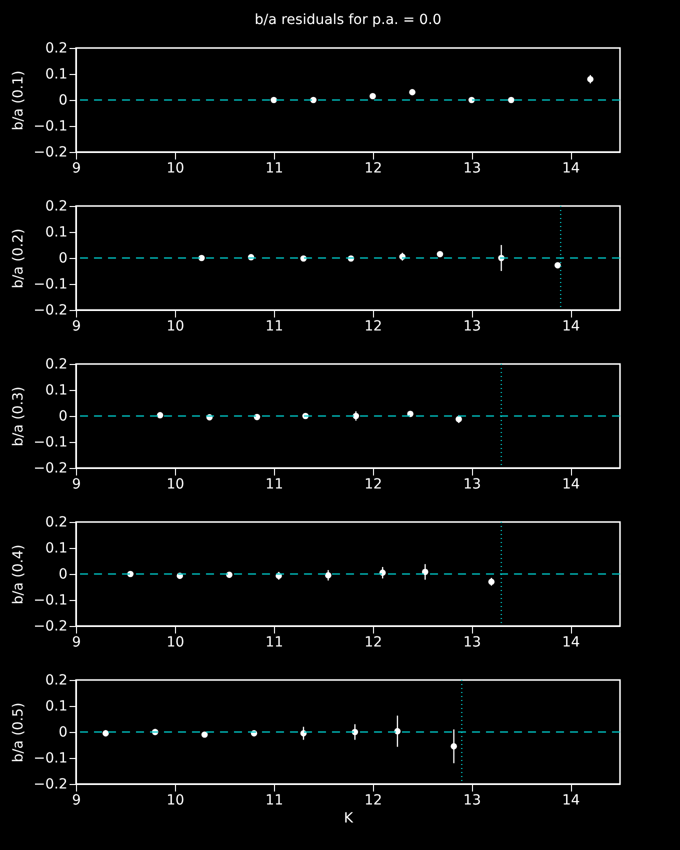  I want to click on y-axis-title: b/a (0.3), so click(18, 416).